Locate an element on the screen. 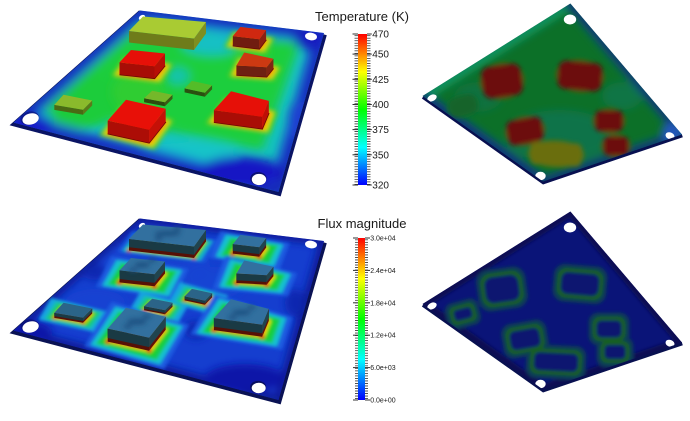  svg-text: 1.8e+04 is located at coordinates (383, 303).